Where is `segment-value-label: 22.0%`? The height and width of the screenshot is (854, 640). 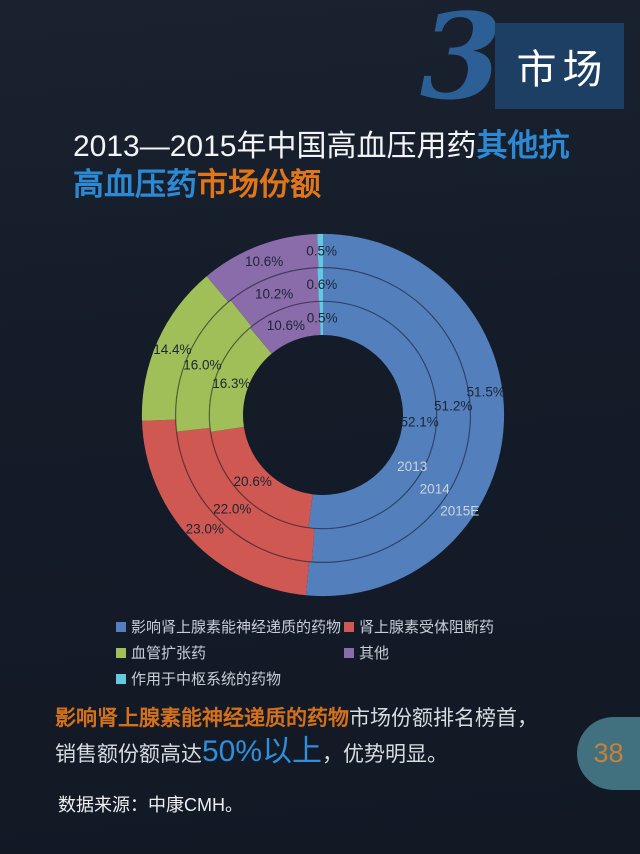
segment-value-label: 22.0% is located at coordinates (232, 508).